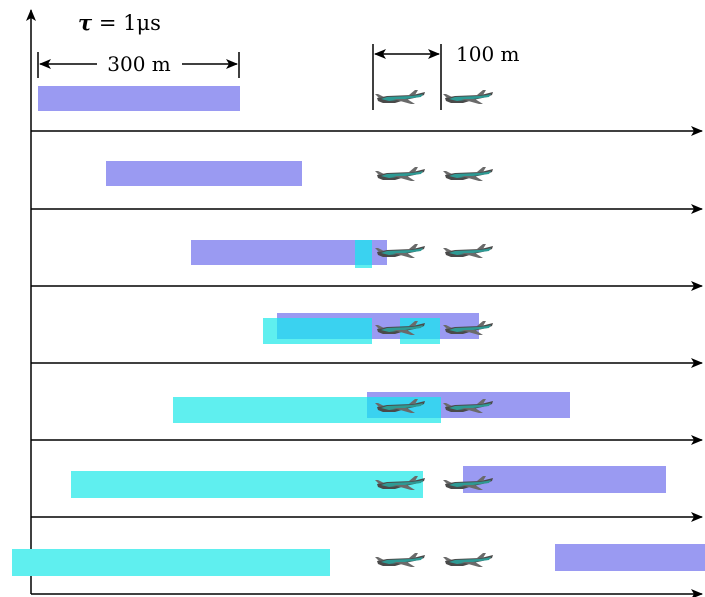 This screenshot has height=597, width=705. What do you see at coordinates (488, 54) in the screenshot?
I see `aircraft-spacing-label: 100 m` at bounding box center [488, 54].